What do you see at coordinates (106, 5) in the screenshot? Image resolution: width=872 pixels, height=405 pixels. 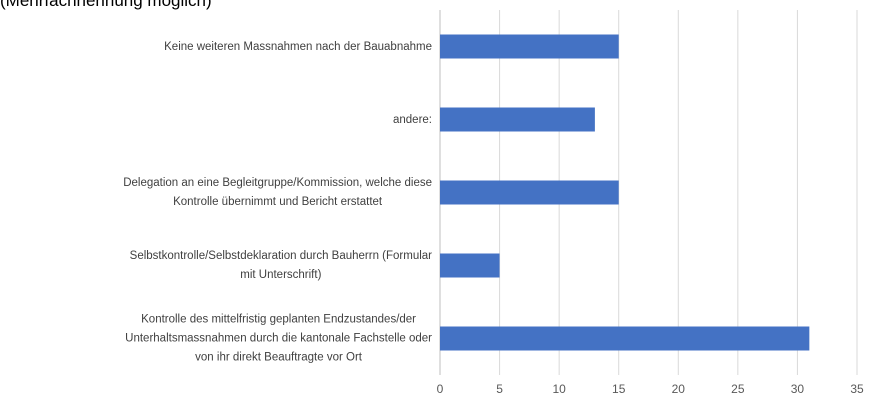 I see `chart-subtitle: (Mehrfachnennung möglich)` at bounding box center [106, 5].